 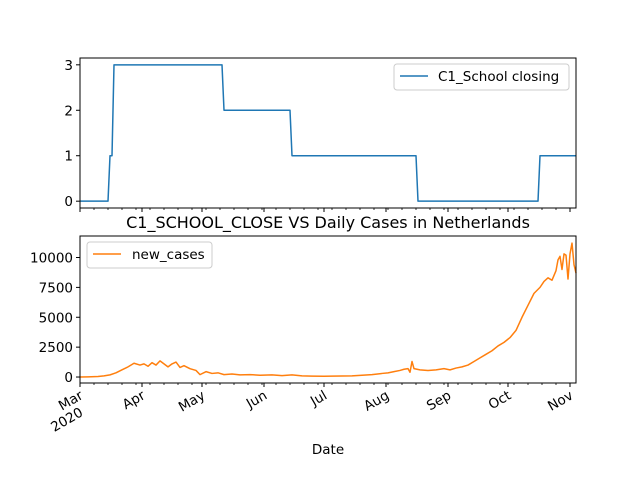 I want to click on bottom-y-tick-label: 7500, so click(x=56, y=288).